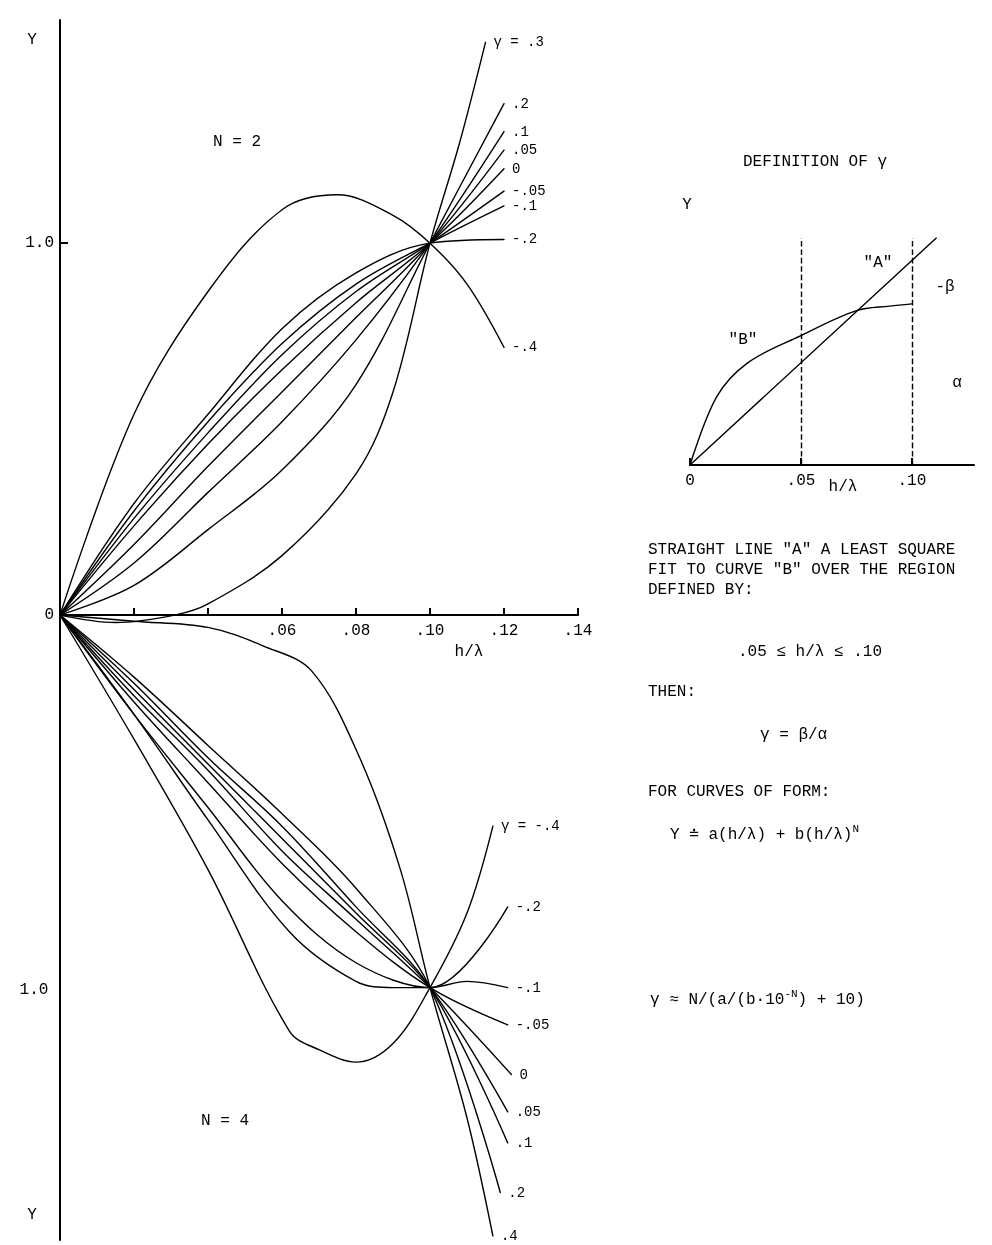 Image resolution: width=992 pixels, height=1245 pixels. What do you see at coordinates (530, 826) in the screenshot?
I see `series-label: γ = -.4` at bounding box center [530, 826].